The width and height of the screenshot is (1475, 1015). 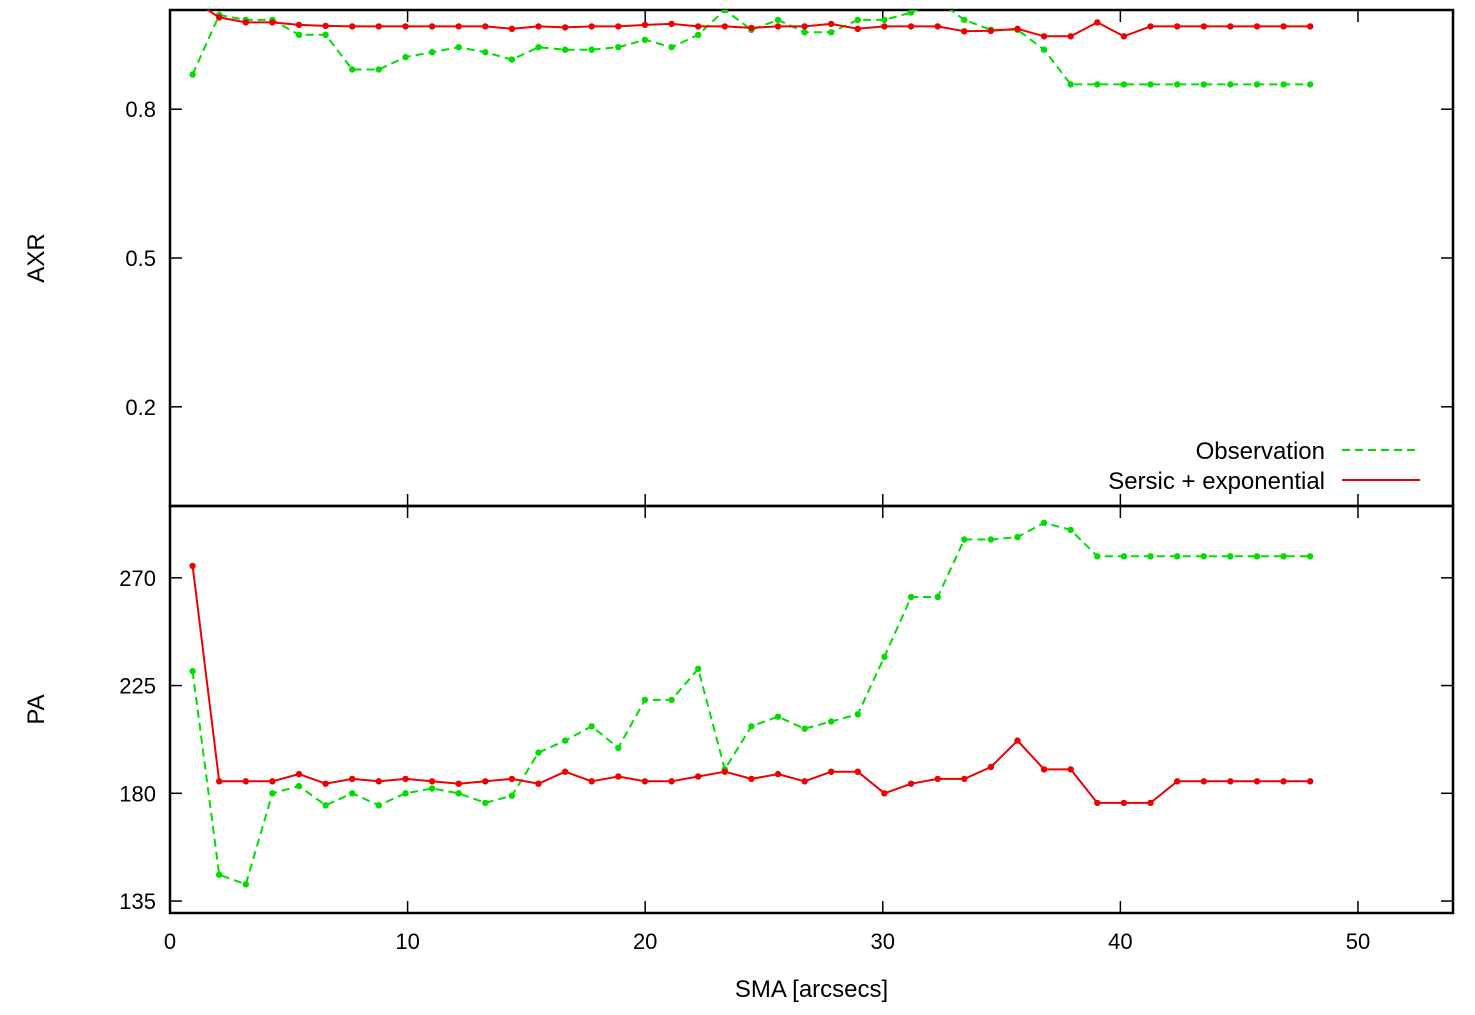 What do you see at coordinates (1216, 481) in the screenshot?
I see `legend-label-model: Sersic + exponential` at bounding box center [1216, 481].